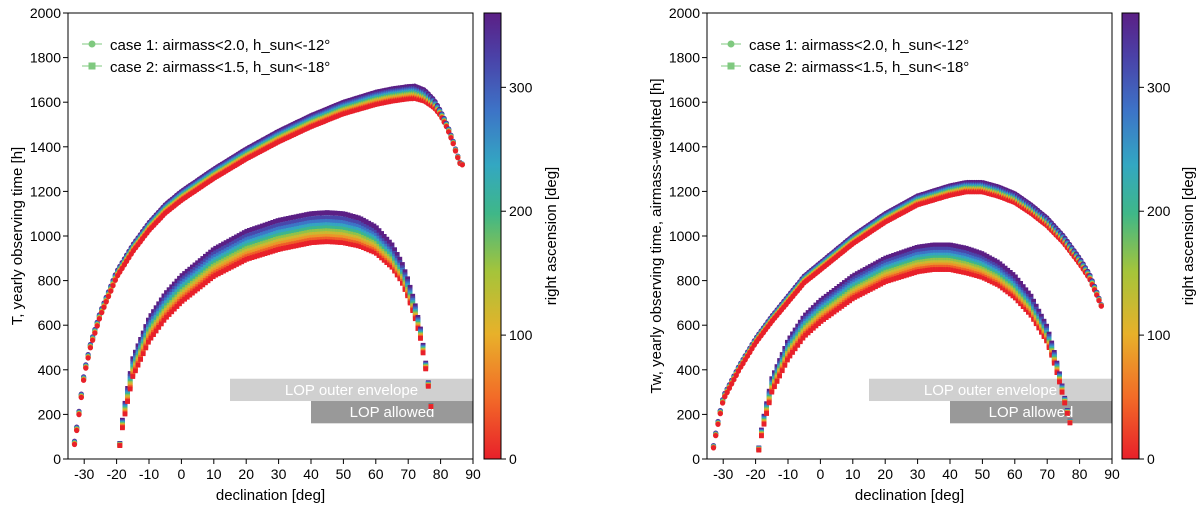 The width and height of the screenshot is (1200, 510). I want to click on left-colorbar-tick-label: 0, so click(513, 459).